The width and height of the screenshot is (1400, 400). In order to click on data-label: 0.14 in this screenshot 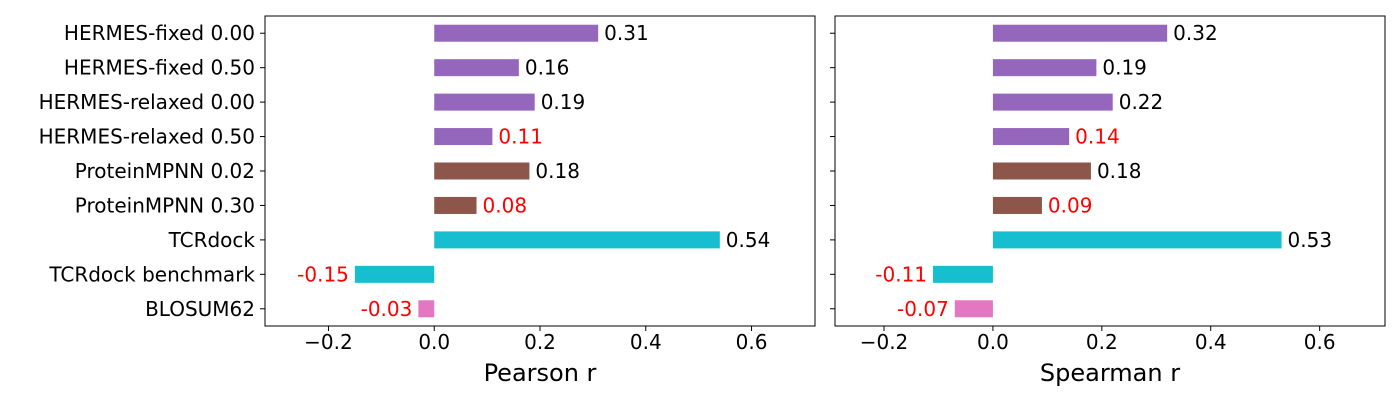, I will do `click(1097, 137)`.